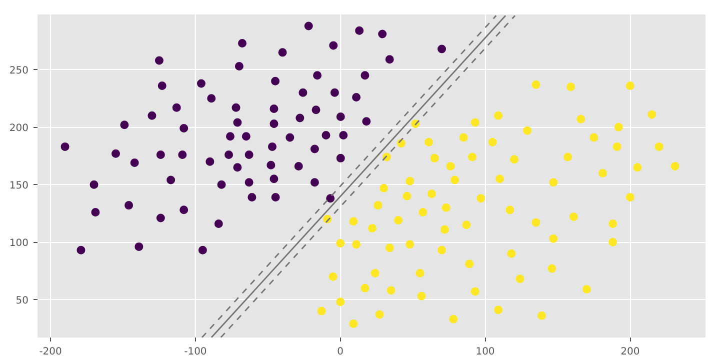  I want to click on x-tick-label: -100, so click(195, 352).